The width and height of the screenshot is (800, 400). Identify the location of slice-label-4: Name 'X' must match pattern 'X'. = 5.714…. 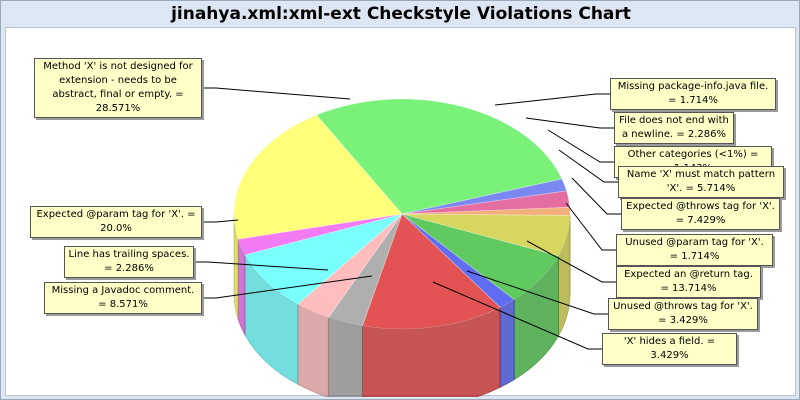
(701, 182).